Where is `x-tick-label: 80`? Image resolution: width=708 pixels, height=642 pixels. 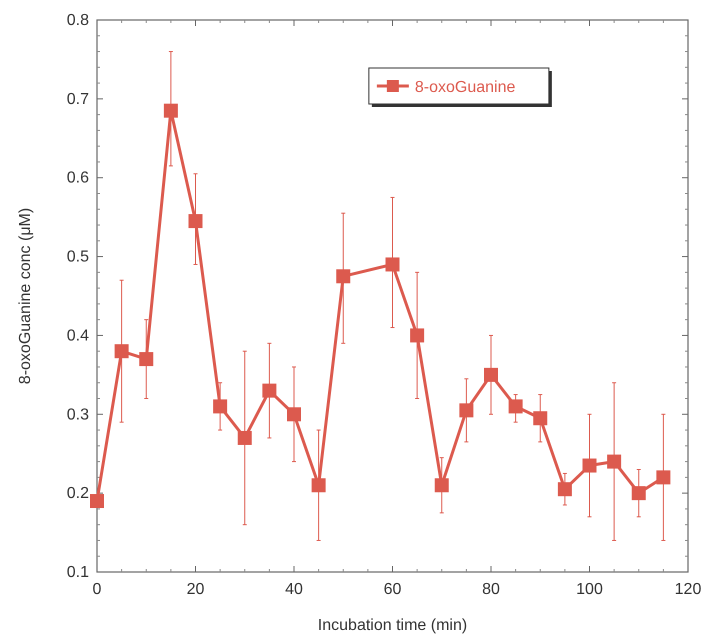
x-tick-label: 80 is located at coordinates (491, 589).